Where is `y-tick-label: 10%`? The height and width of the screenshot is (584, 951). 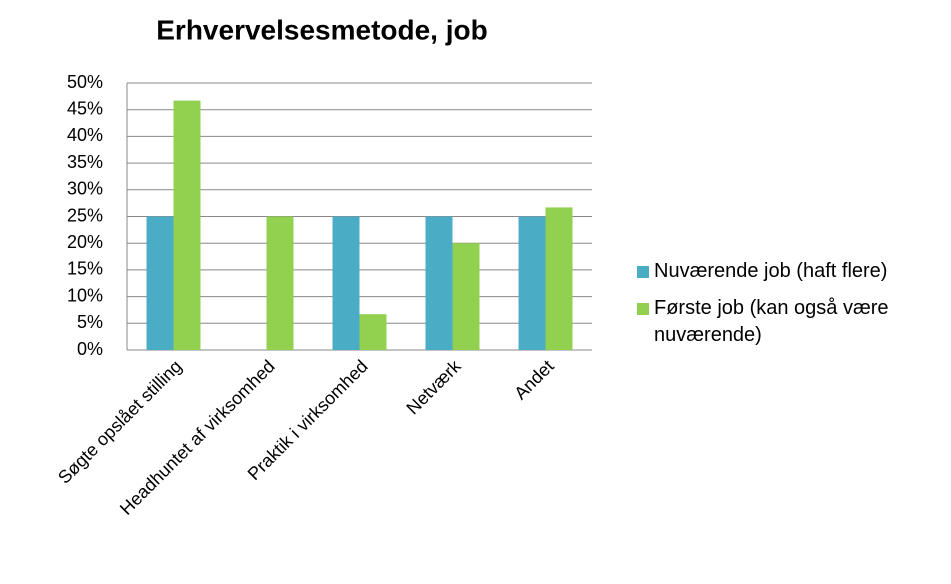 y-tick-label: 10% is located at coordinates (85, 295).